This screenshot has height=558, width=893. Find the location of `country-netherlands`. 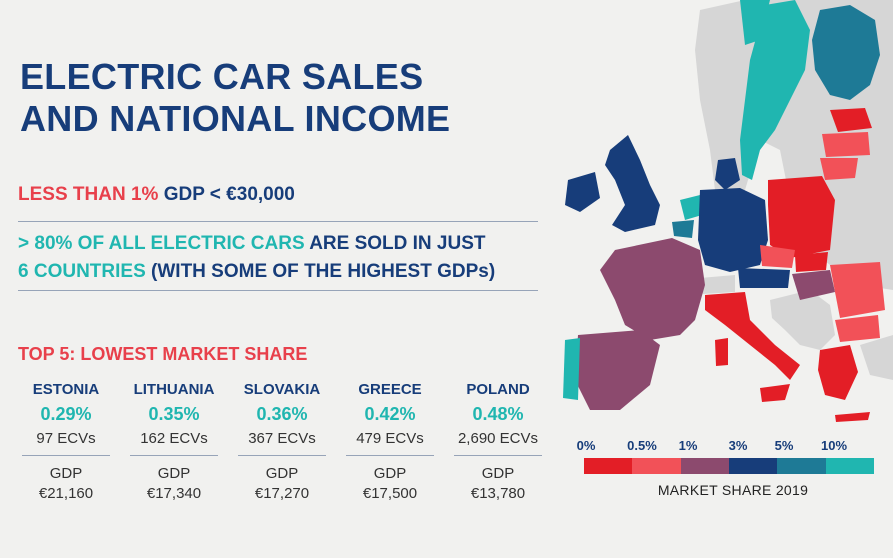

country-netherlands is located at coordinates (691, 207).